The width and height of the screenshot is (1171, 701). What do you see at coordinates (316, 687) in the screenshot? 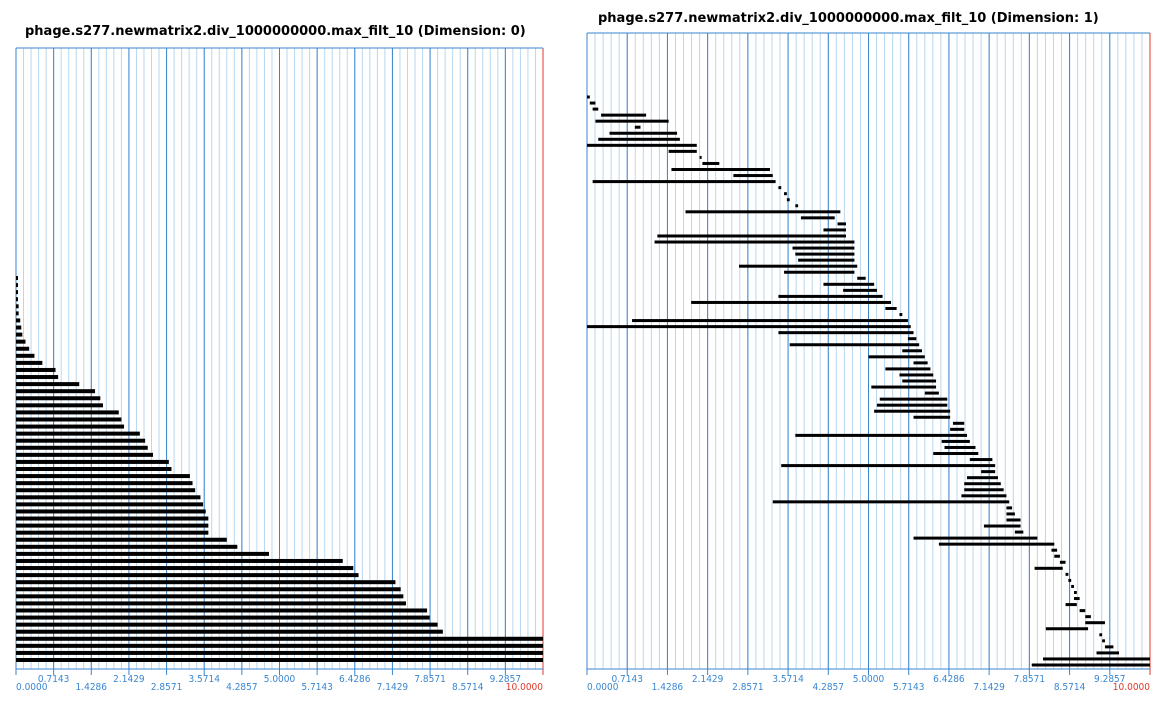
I see `x-tick-label: 5.7143` at bounding box center [316, 687].